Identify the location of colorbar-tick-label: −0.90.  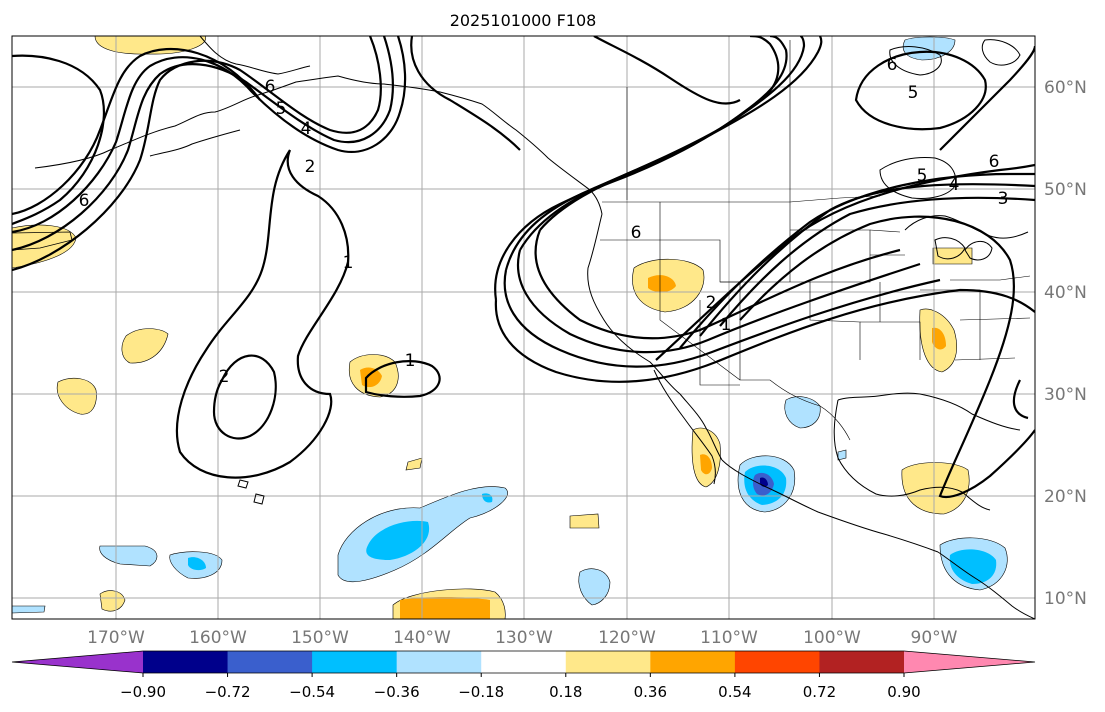
(143, 692).